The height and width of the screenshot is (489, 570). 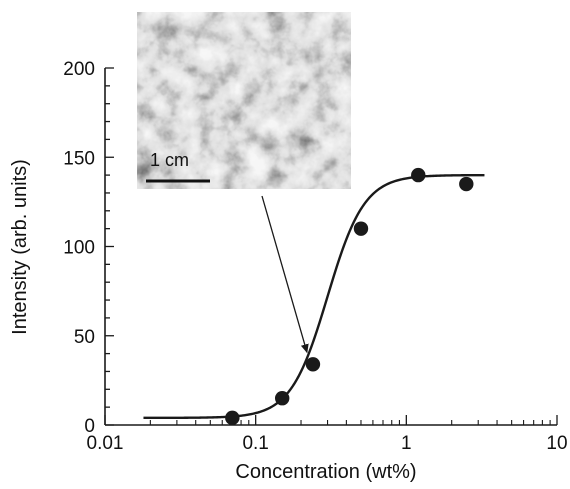 I want to click on y-tick-label: 50, so click(x=84, y=337).